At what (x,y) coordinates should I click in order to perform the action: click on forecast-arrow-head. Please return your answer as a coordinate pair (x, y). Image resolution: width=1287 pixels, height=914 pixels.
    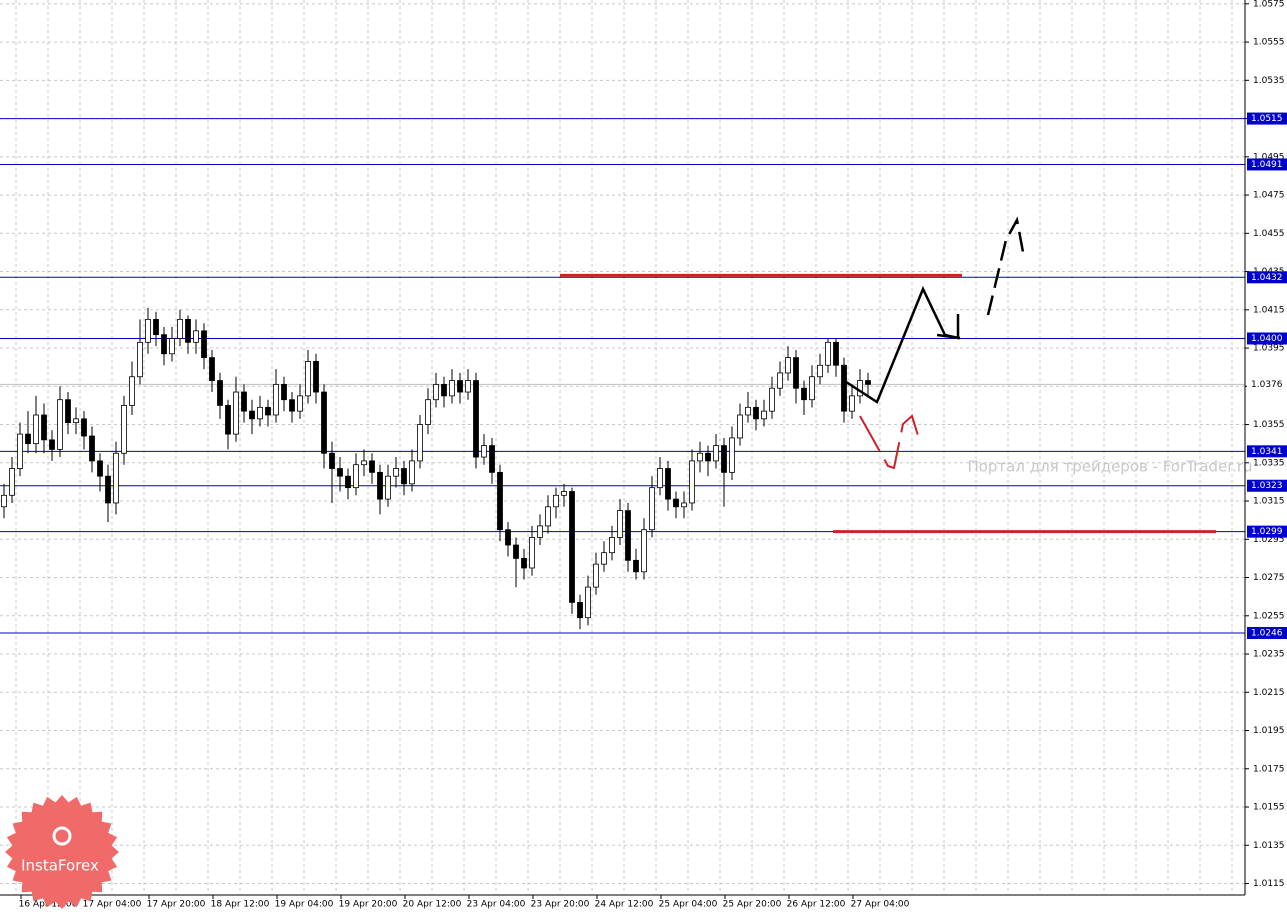
    Looking at the image, I should click on (948, 336).